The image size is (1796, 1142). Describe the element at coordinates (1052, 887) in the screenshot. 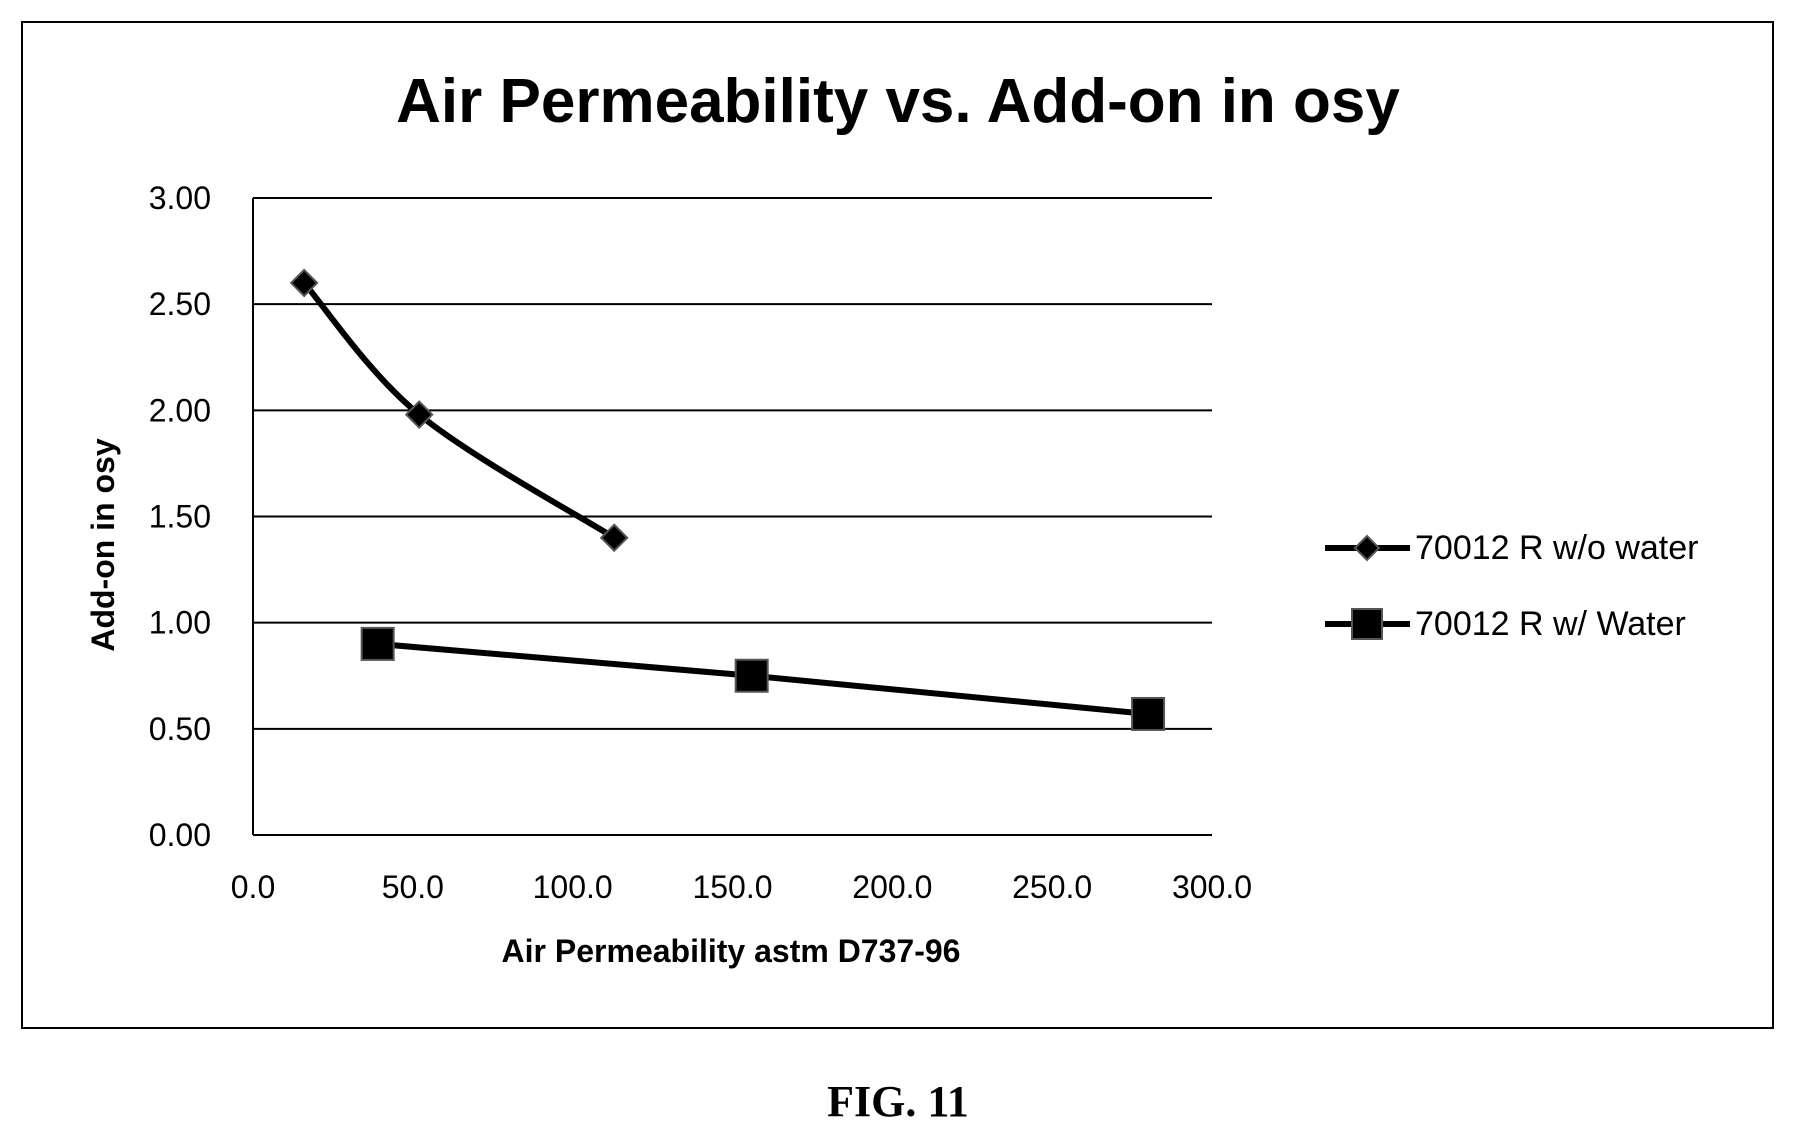

I see `x-tick-label: 250.0` at that location.